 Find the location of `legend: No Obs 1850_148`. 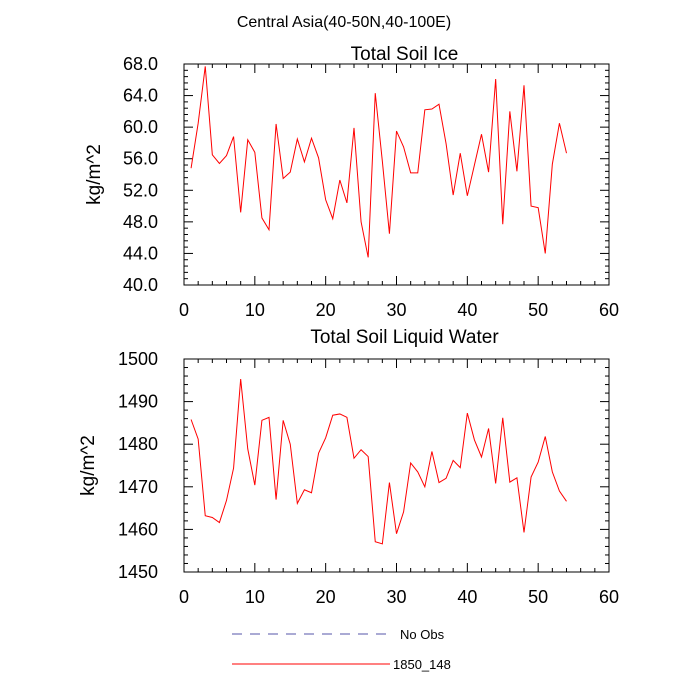

legend: No Obs 1850_148 is located at coordinates (341, 649).